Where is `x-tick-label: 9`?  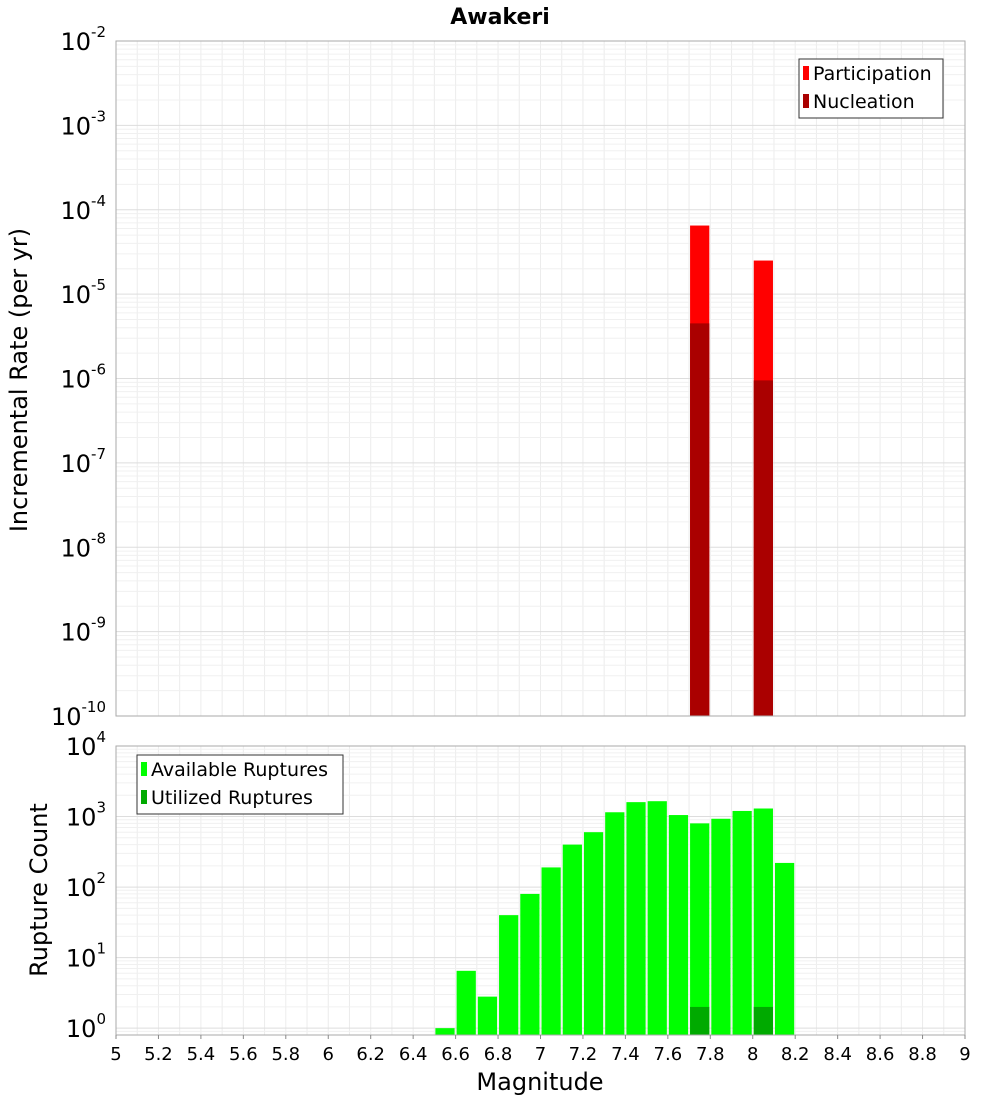 x-tick-label: 9 is located at coordinates (964, 1054).